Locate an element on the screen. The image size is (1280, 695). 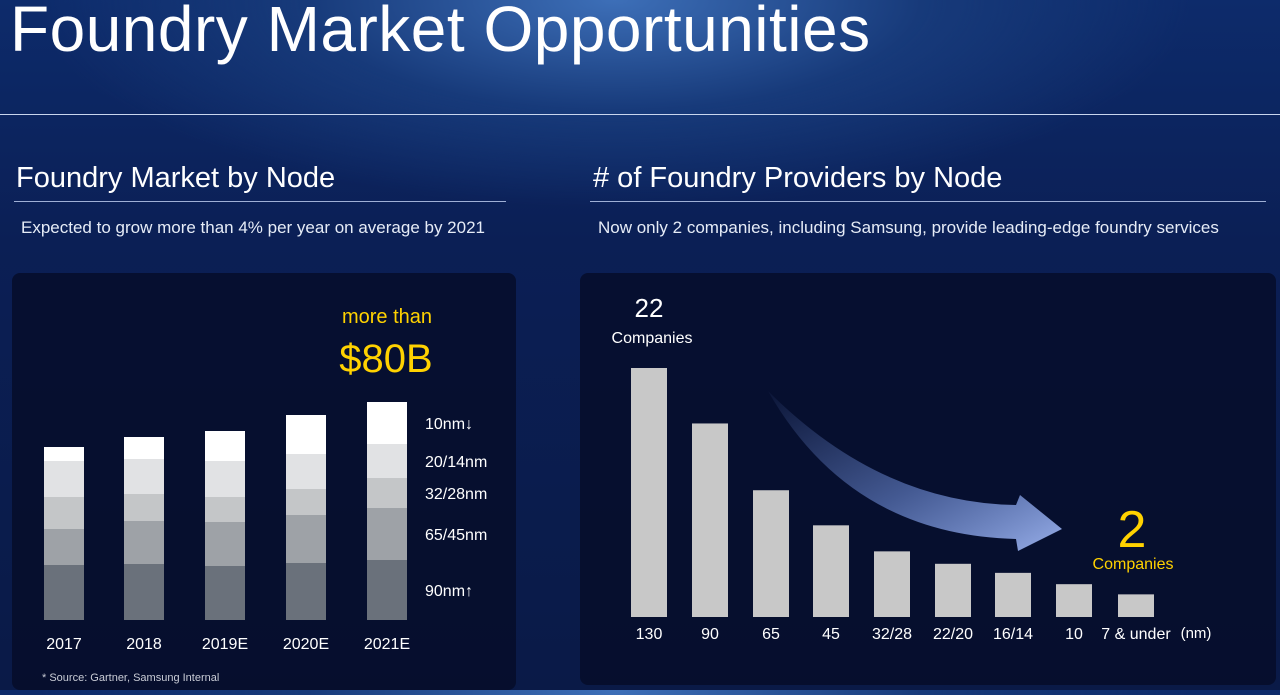
x-tick-label: 2019E is located at coordinates (225, 644).